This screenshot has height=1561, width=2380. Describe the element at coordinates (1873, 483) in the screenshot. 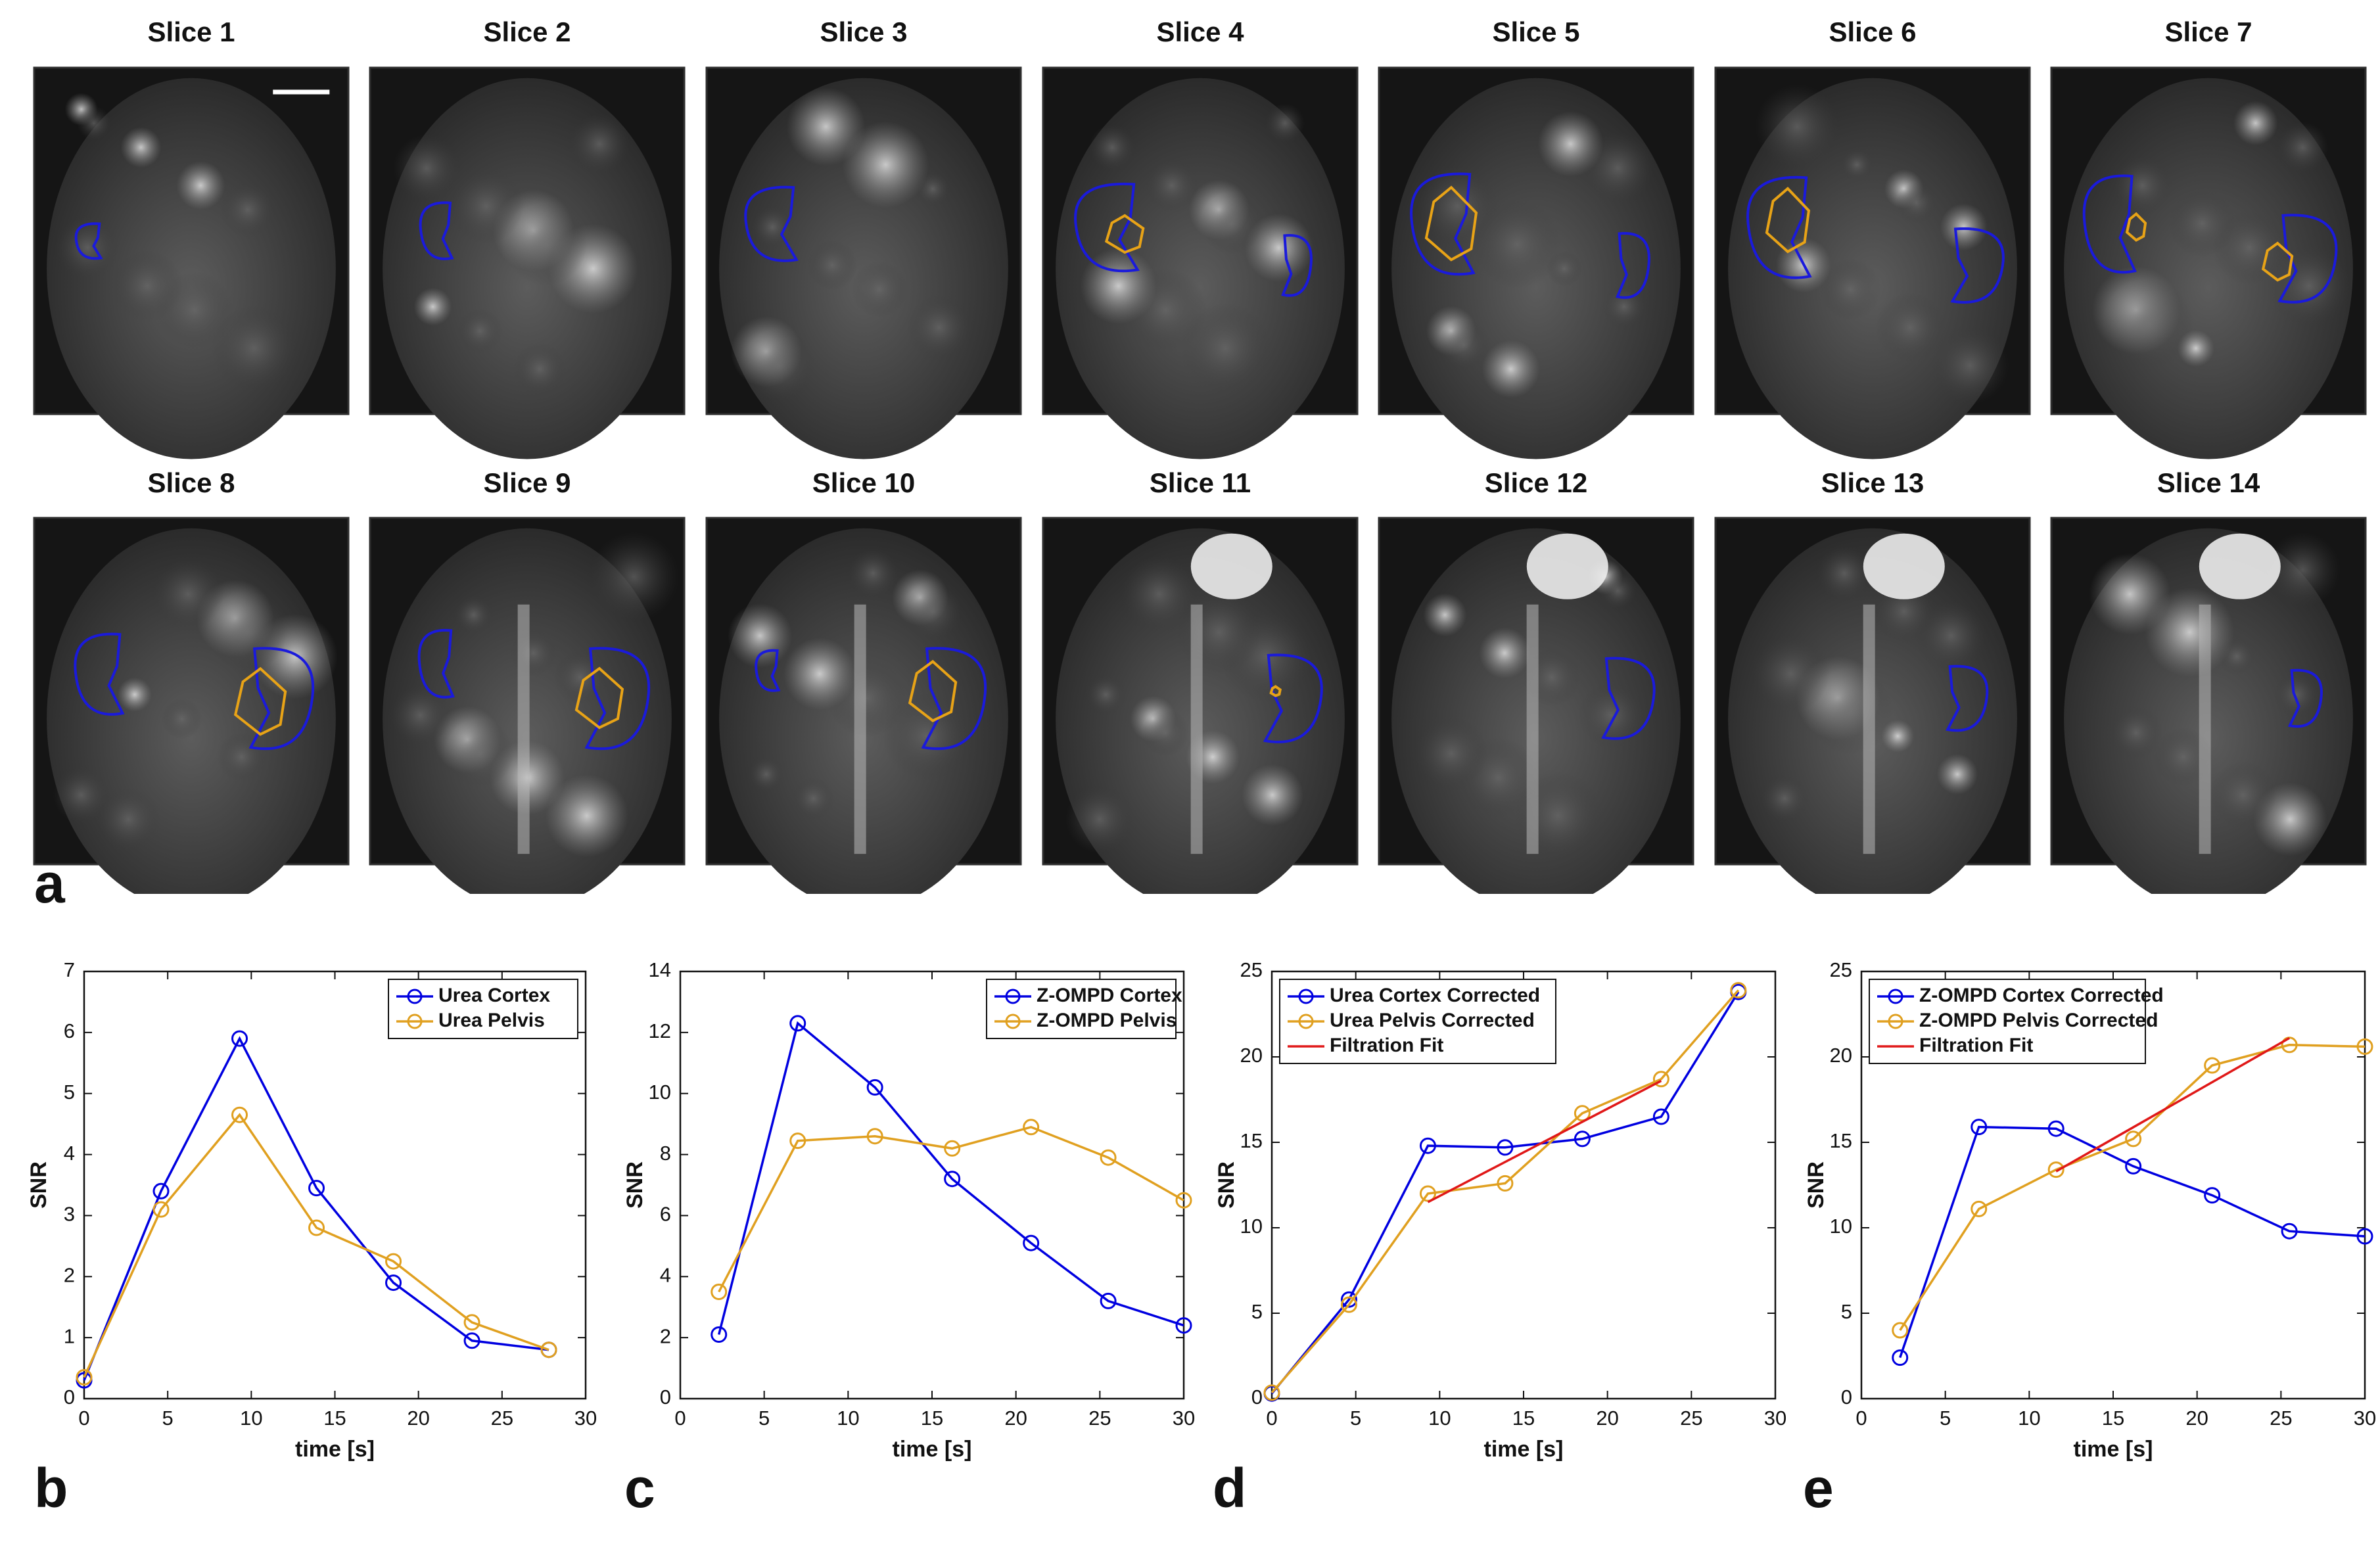

I see `slice-title: Slice 13` at that location.